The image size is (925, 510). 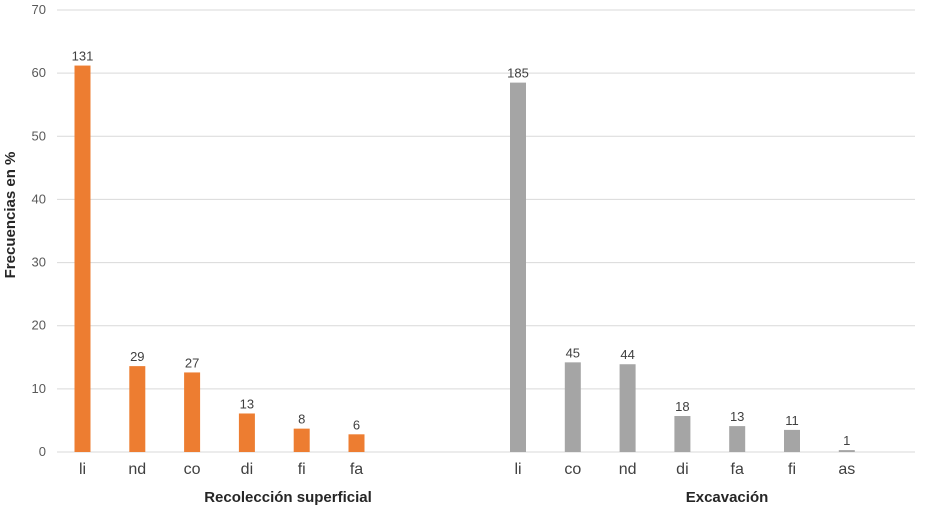 What do you see at coordinates (846, 440) in the screenshot?
I see `data-label: 1` at bounding box center [846, 440].